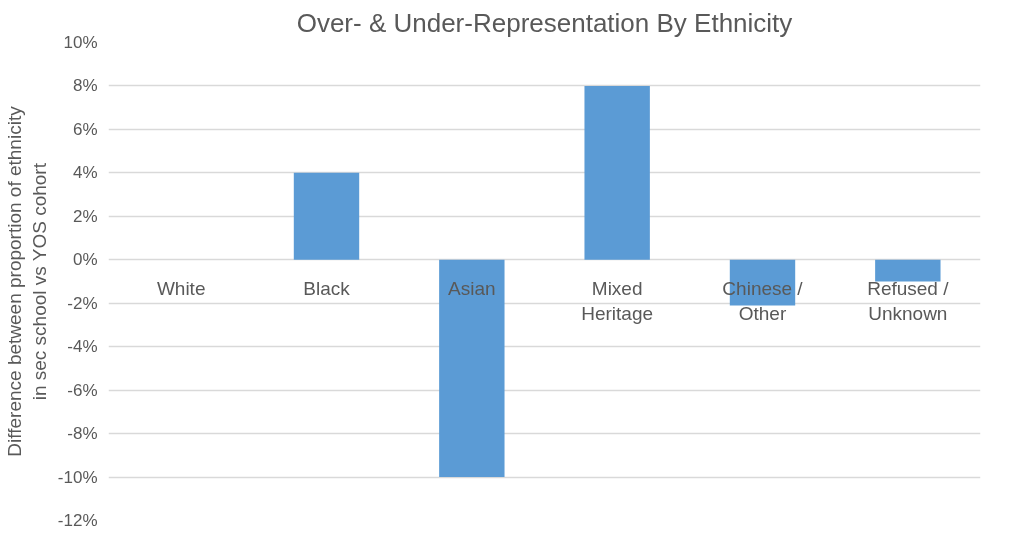  What do you see at coordinates (82, 390) in the screenshot?
I see `y-tick-label: -6%` at bounding box center [82, 390].